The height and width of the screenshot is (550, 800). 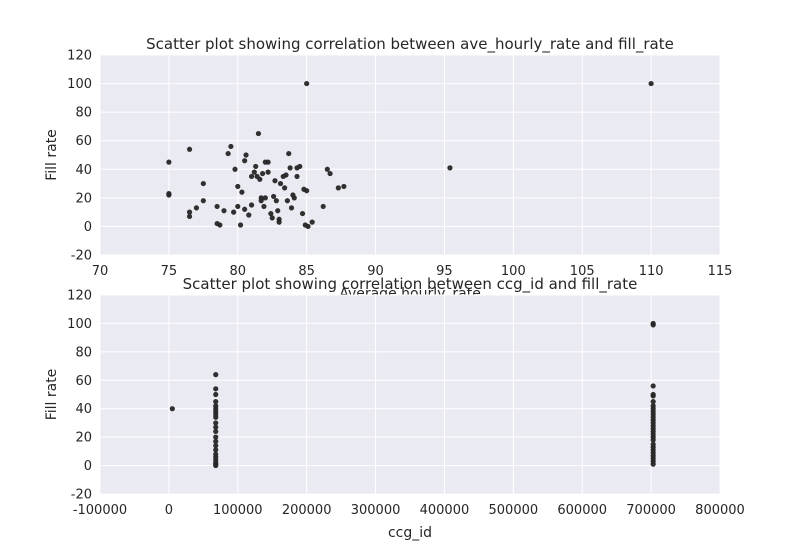 I want to click on chart-1-y-tick-label: 20, so click(x=83, y=438).